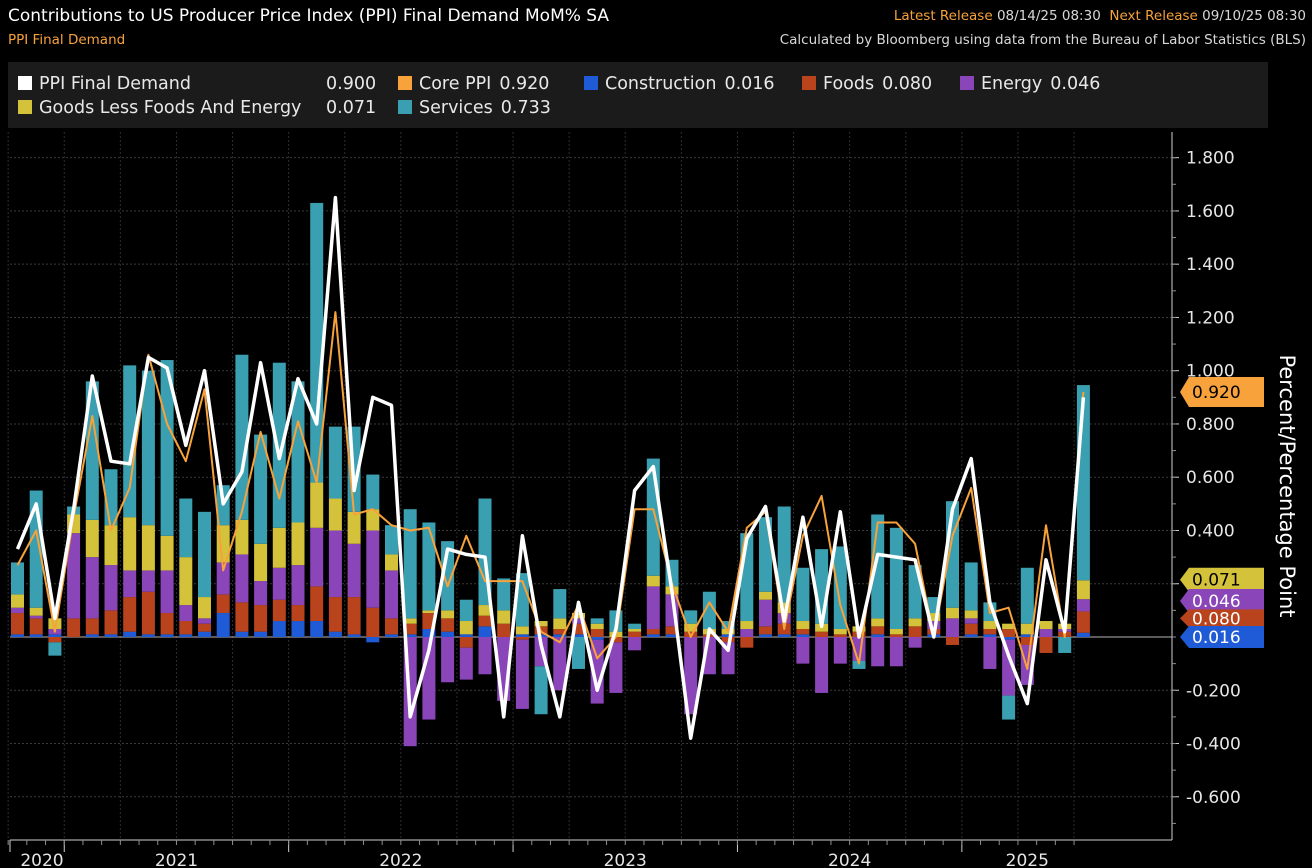 Image resolution: width=1312 pixels, height=868 pixels. What do you see at coordinates (1027, 859) in the screenshot?
I see `x-tick-label: 2025` at bounding box center [1027, 859].